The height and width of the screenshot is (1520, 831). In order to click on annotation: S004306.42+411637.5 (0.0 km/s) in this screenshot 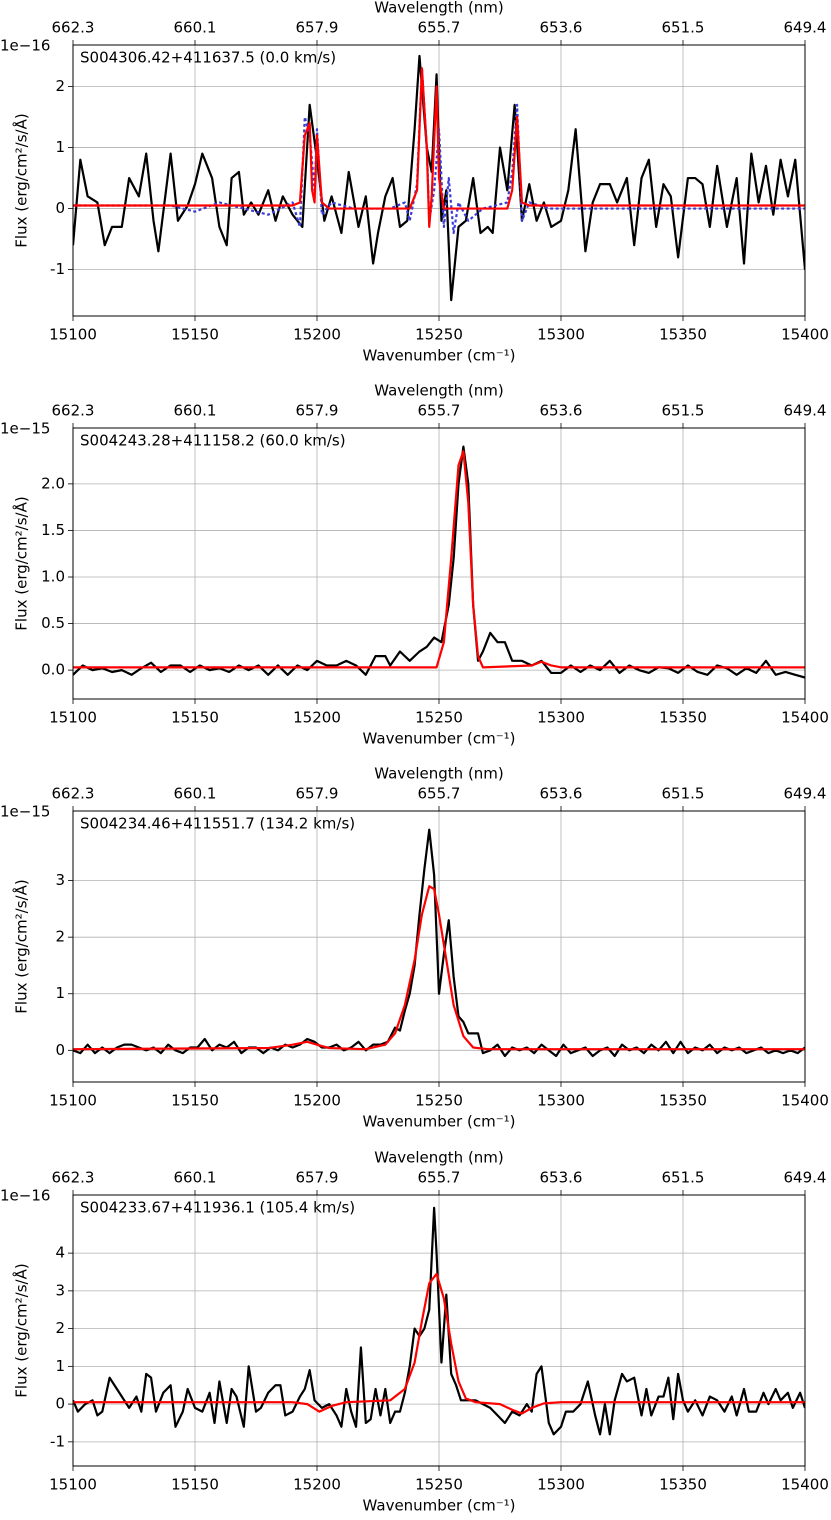, I will do `click(208, 58)`.